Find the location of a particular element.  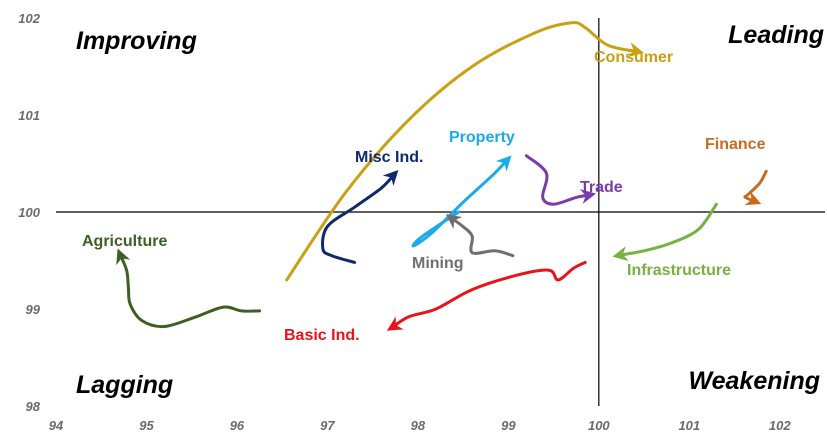

y-axis-ticks: 98 99 100 101 102 is located at coordinates (29, 212).